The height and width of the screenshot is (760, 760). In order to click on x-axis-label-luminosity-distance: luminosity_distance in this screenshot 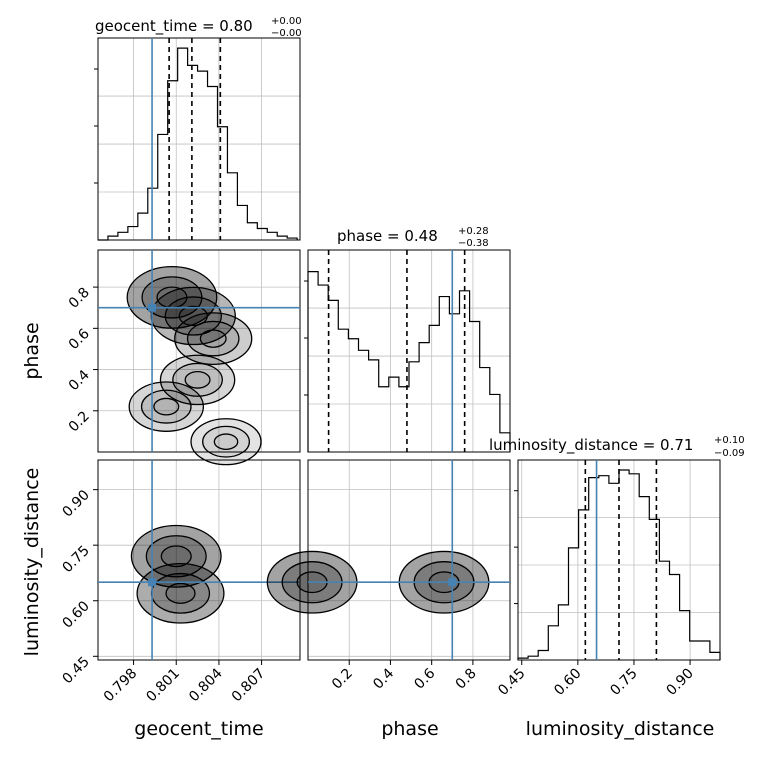, I will do `click(620, 729)`.